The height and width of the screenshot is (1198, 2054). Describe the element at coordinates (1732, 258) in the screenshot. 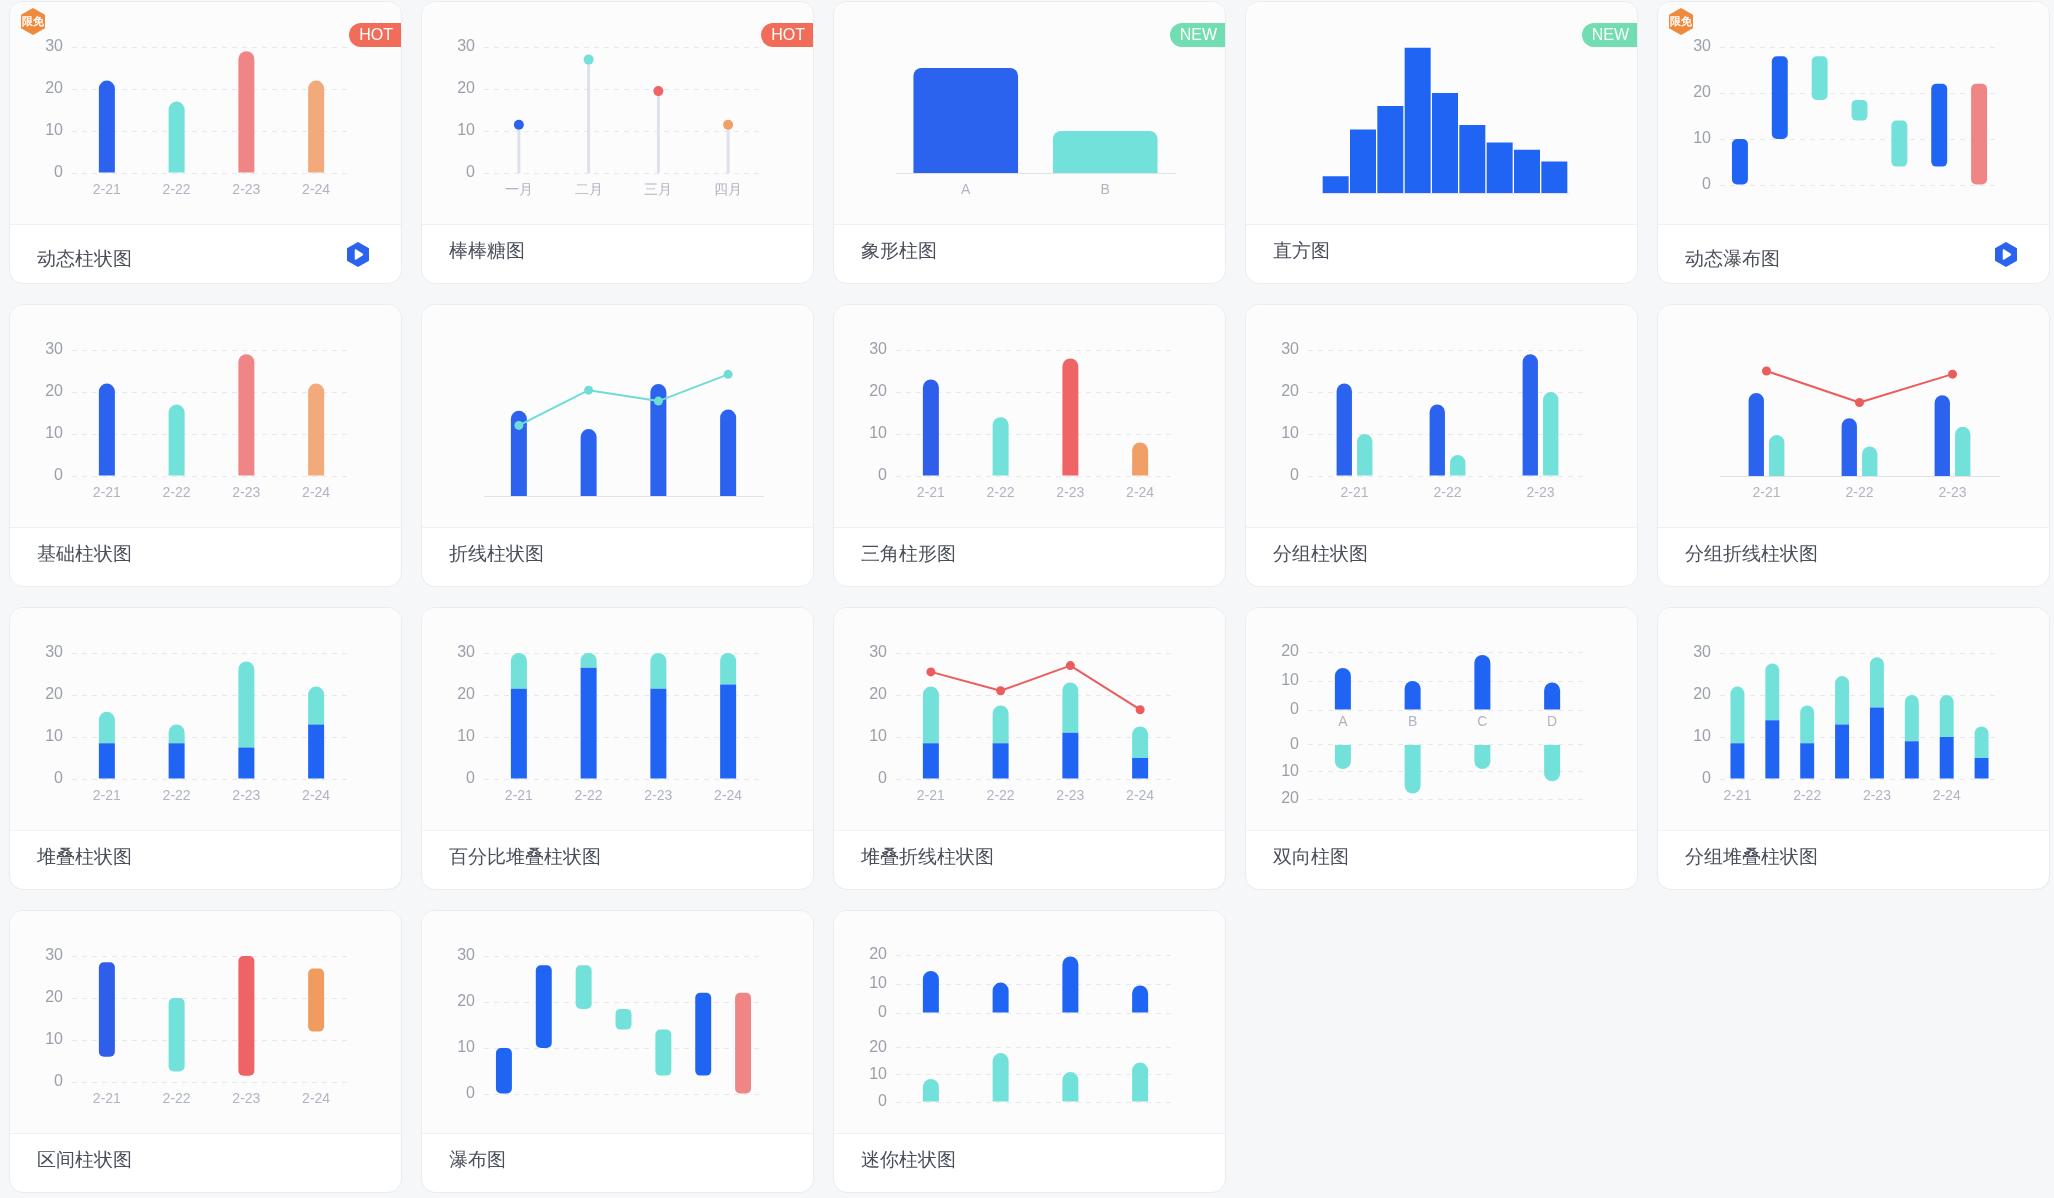

I see `text: 动态瀑布图` at that location.